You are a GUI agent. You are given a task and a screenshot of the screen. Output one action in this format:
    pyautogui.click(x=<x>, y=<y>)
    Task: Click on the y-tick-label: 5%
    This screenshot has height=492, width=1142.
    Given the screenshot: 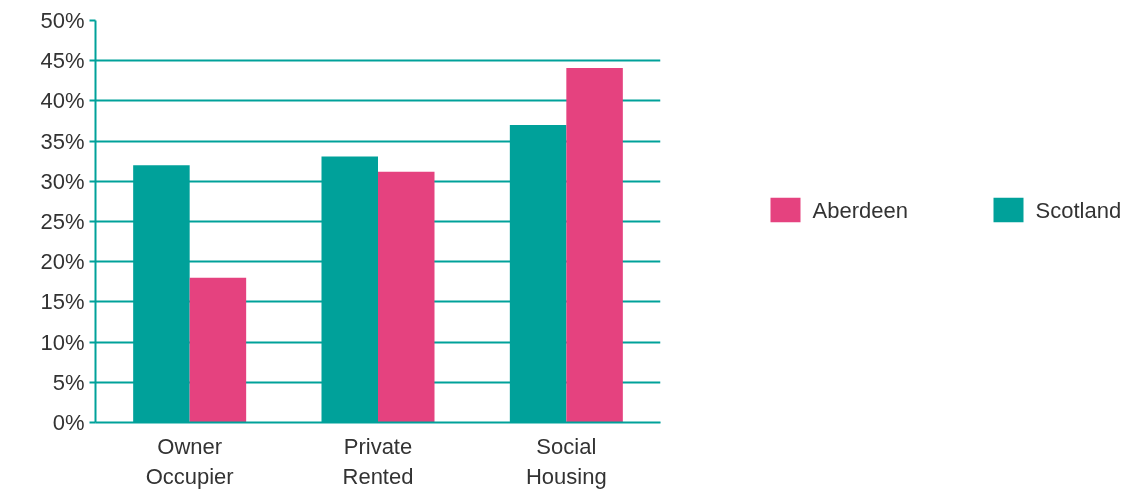 What is the action you would take?
    pyautogui.click(x=68, y=382)
    